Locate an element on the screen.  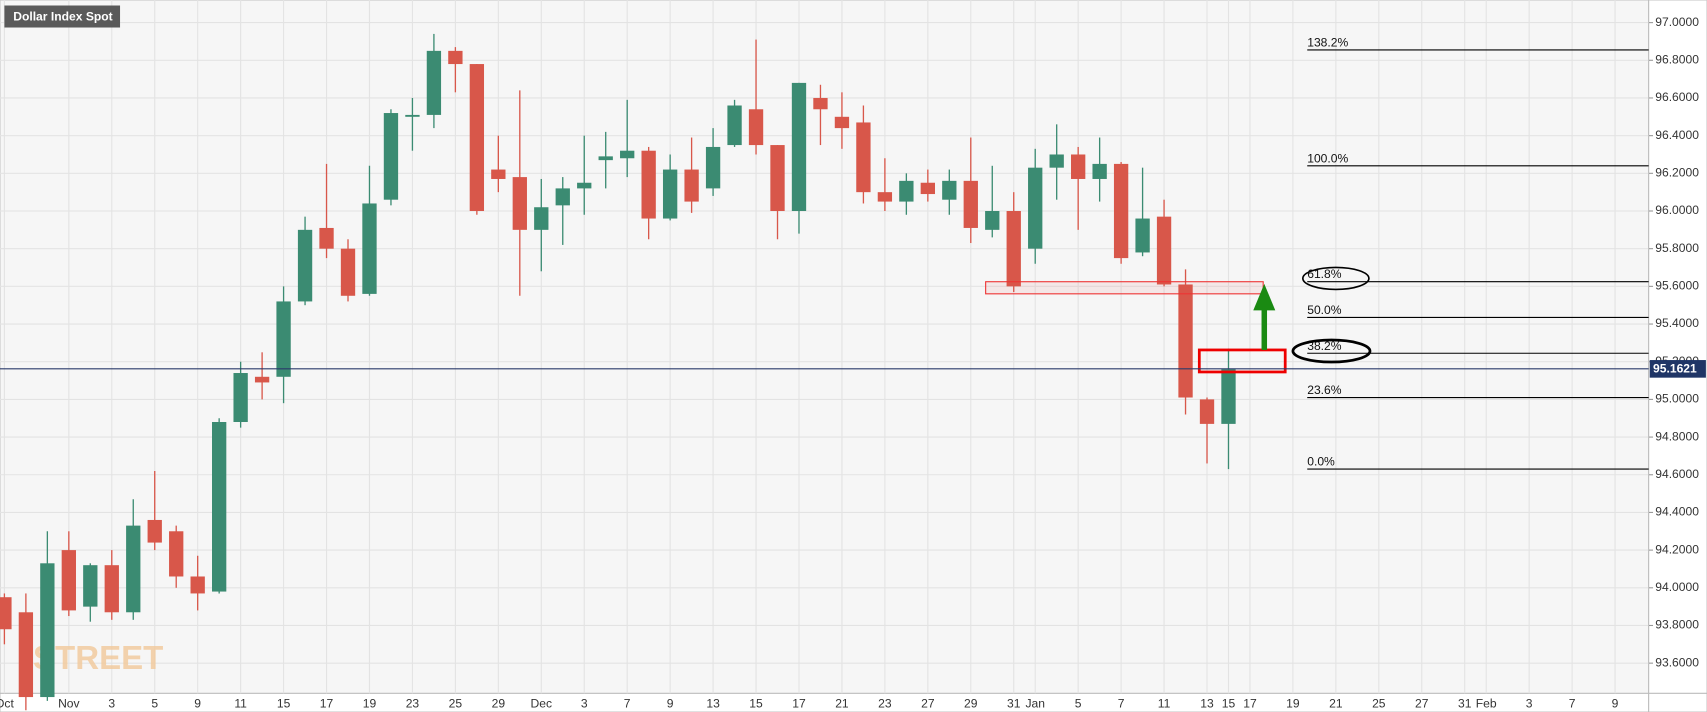
y-tick-label: 96.6000 is located at coordinates (1677, 97).